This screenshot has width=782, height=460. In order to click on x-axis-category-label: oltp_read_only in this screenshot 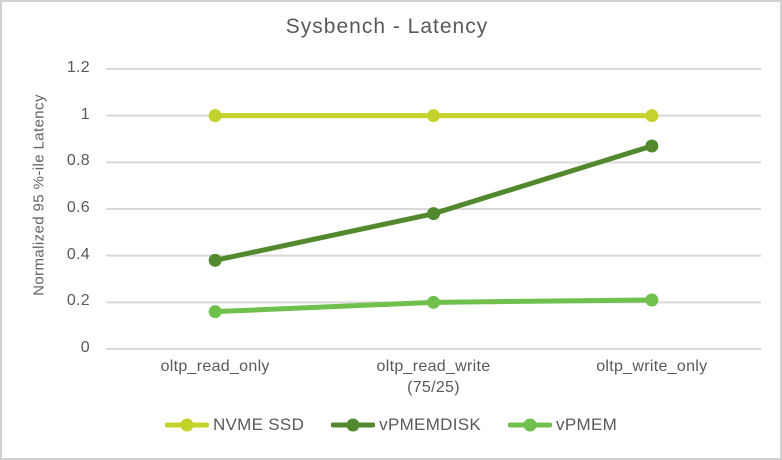, I will do `click(215, 366)`.